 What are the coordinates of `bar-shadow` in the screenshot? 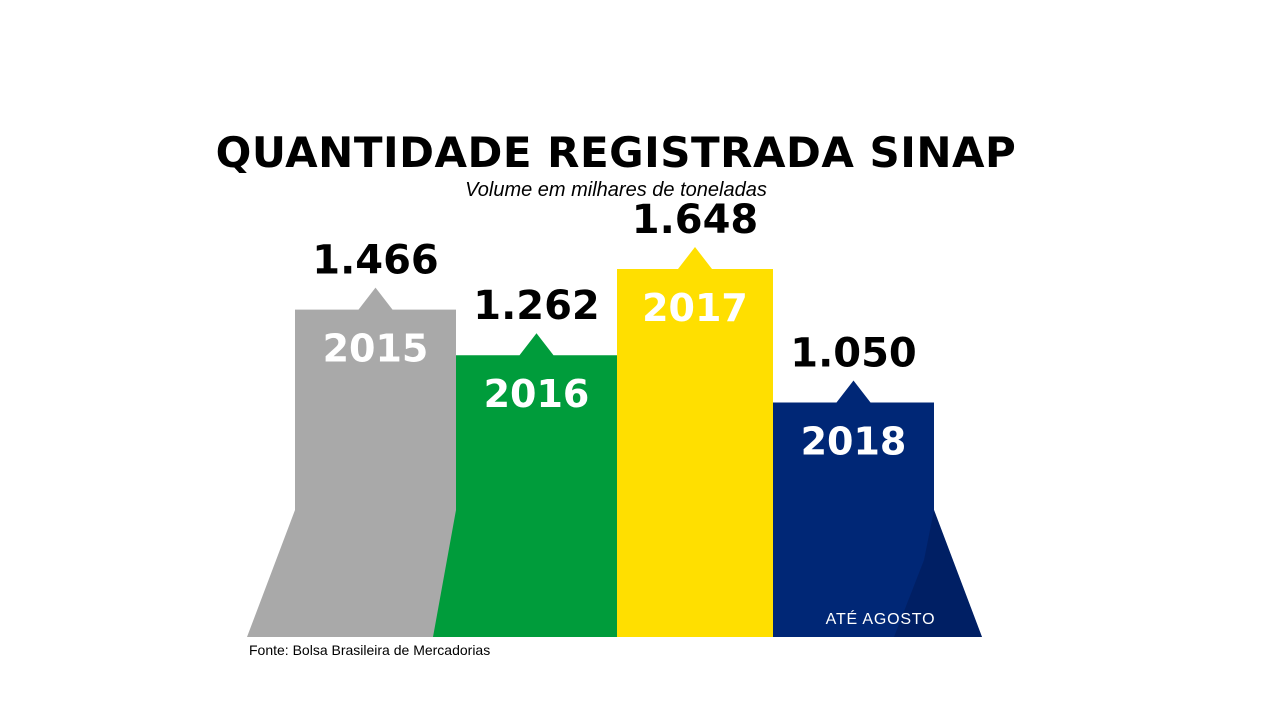 It's located at (938, 573).